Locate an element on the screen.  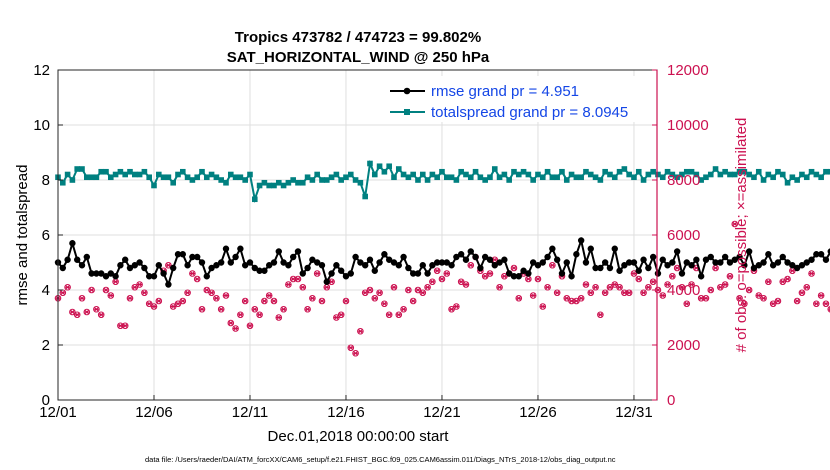
y-tick-label-left: 4 is located at coordinates (46, 290).